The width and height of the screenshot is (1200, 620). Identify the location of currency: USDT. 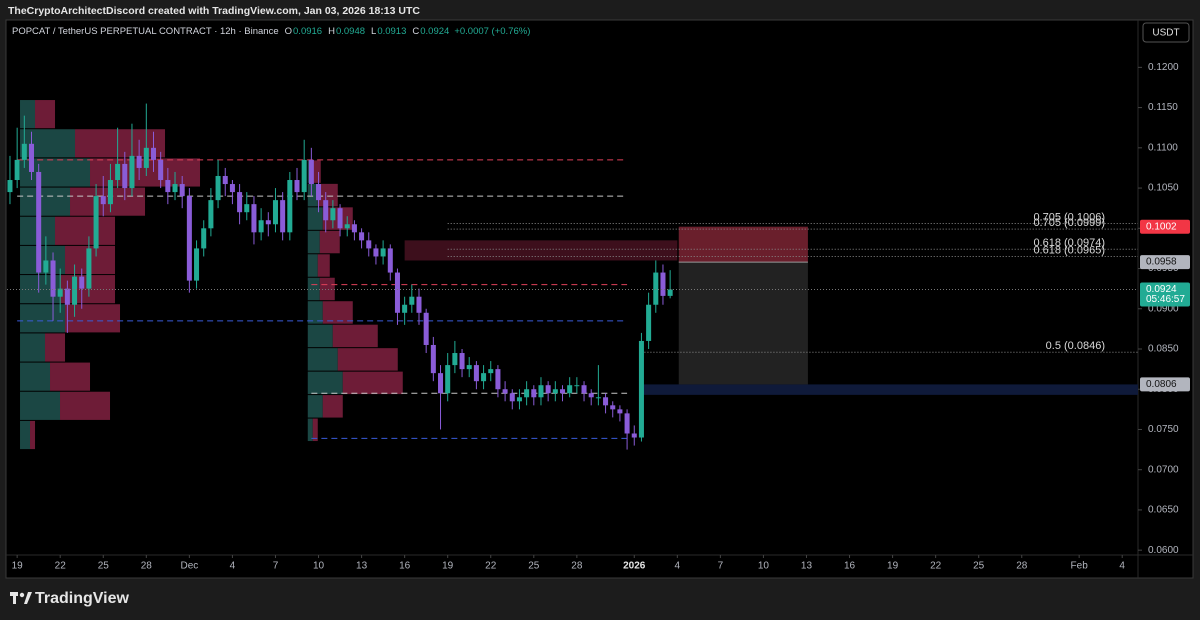
(1165, 33).